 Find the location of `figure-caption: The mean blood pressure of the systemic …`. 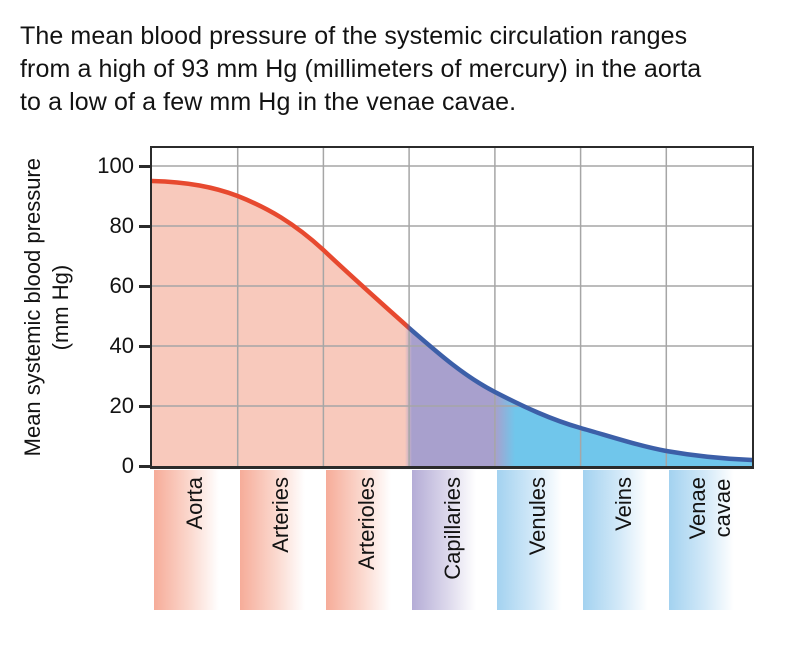

figure-caption: The mean blood pressure of the systemic … is located at coordinates (360, 69).